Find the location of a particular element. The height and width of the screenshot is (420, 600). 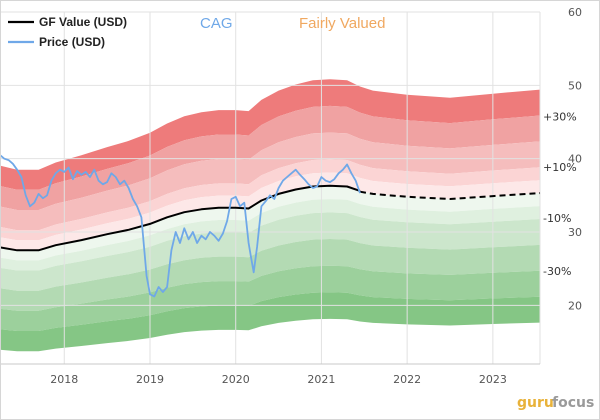

valuation-status: Fairly Valued is located at coordinates (342, 23).